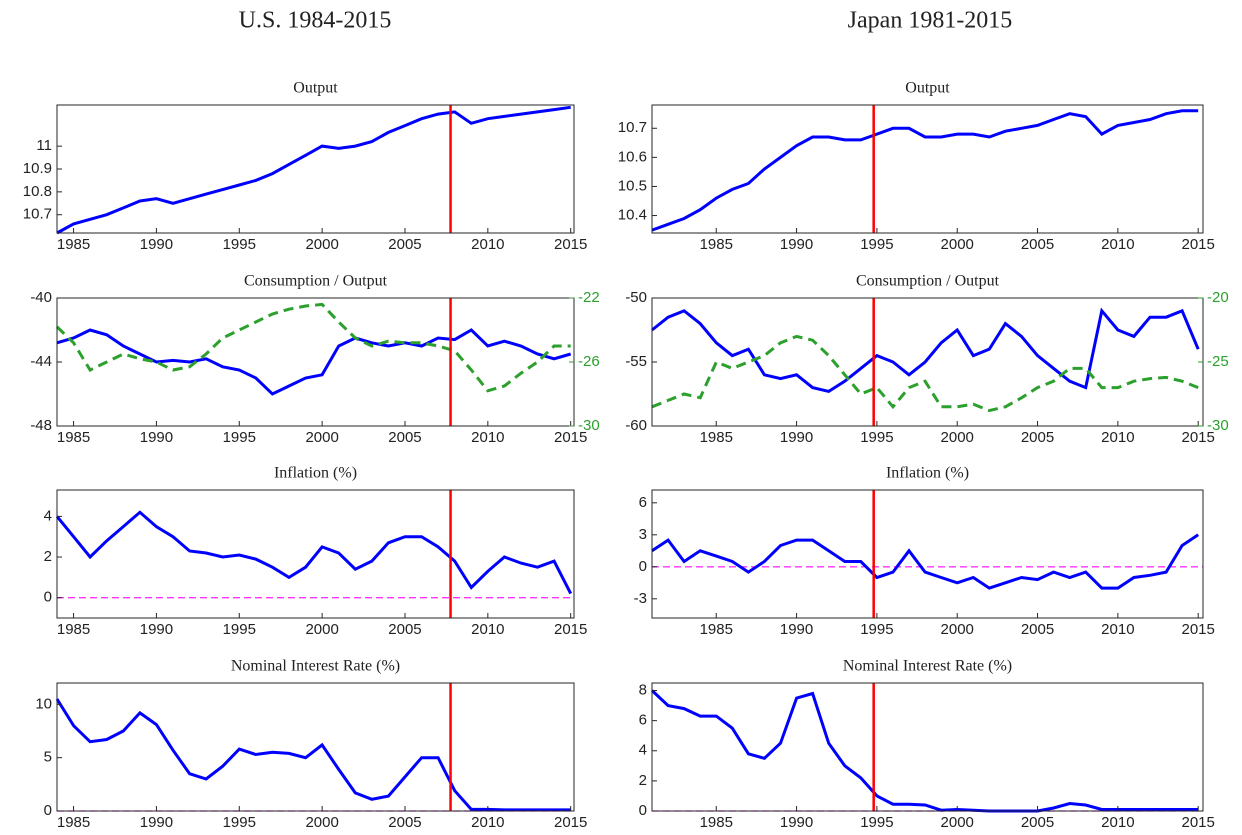 Image resolution: width=1242 pixels, height=835 pixels. What do you see at coordinates (1218, 361) in the screenshot?
I see `y2-tick-label: -25` at bounding box center [1218, 361].